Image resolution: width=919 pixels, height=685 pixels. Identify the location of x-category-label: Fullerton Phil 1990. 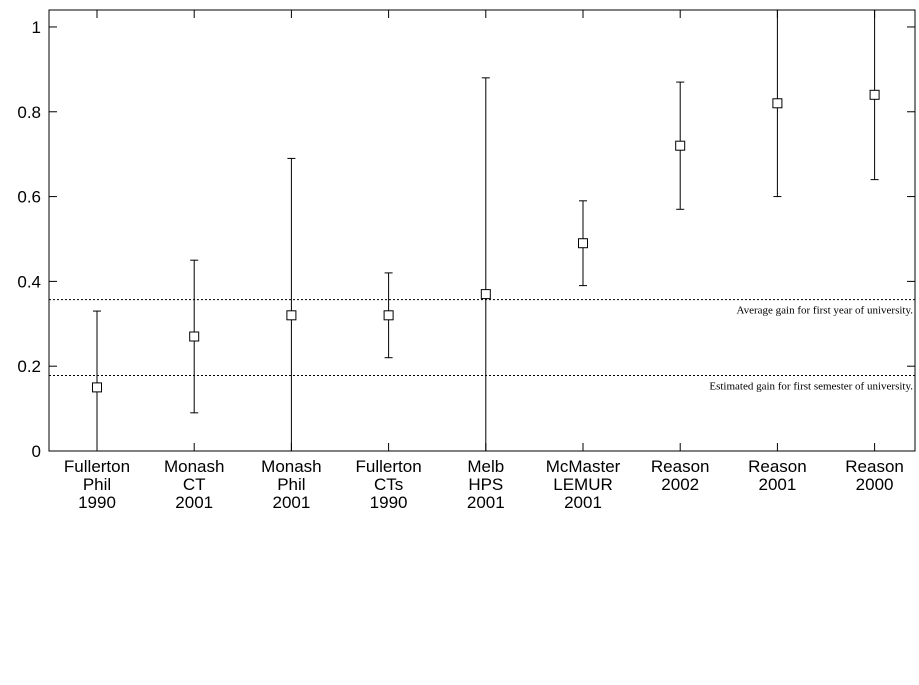
(97, 484).